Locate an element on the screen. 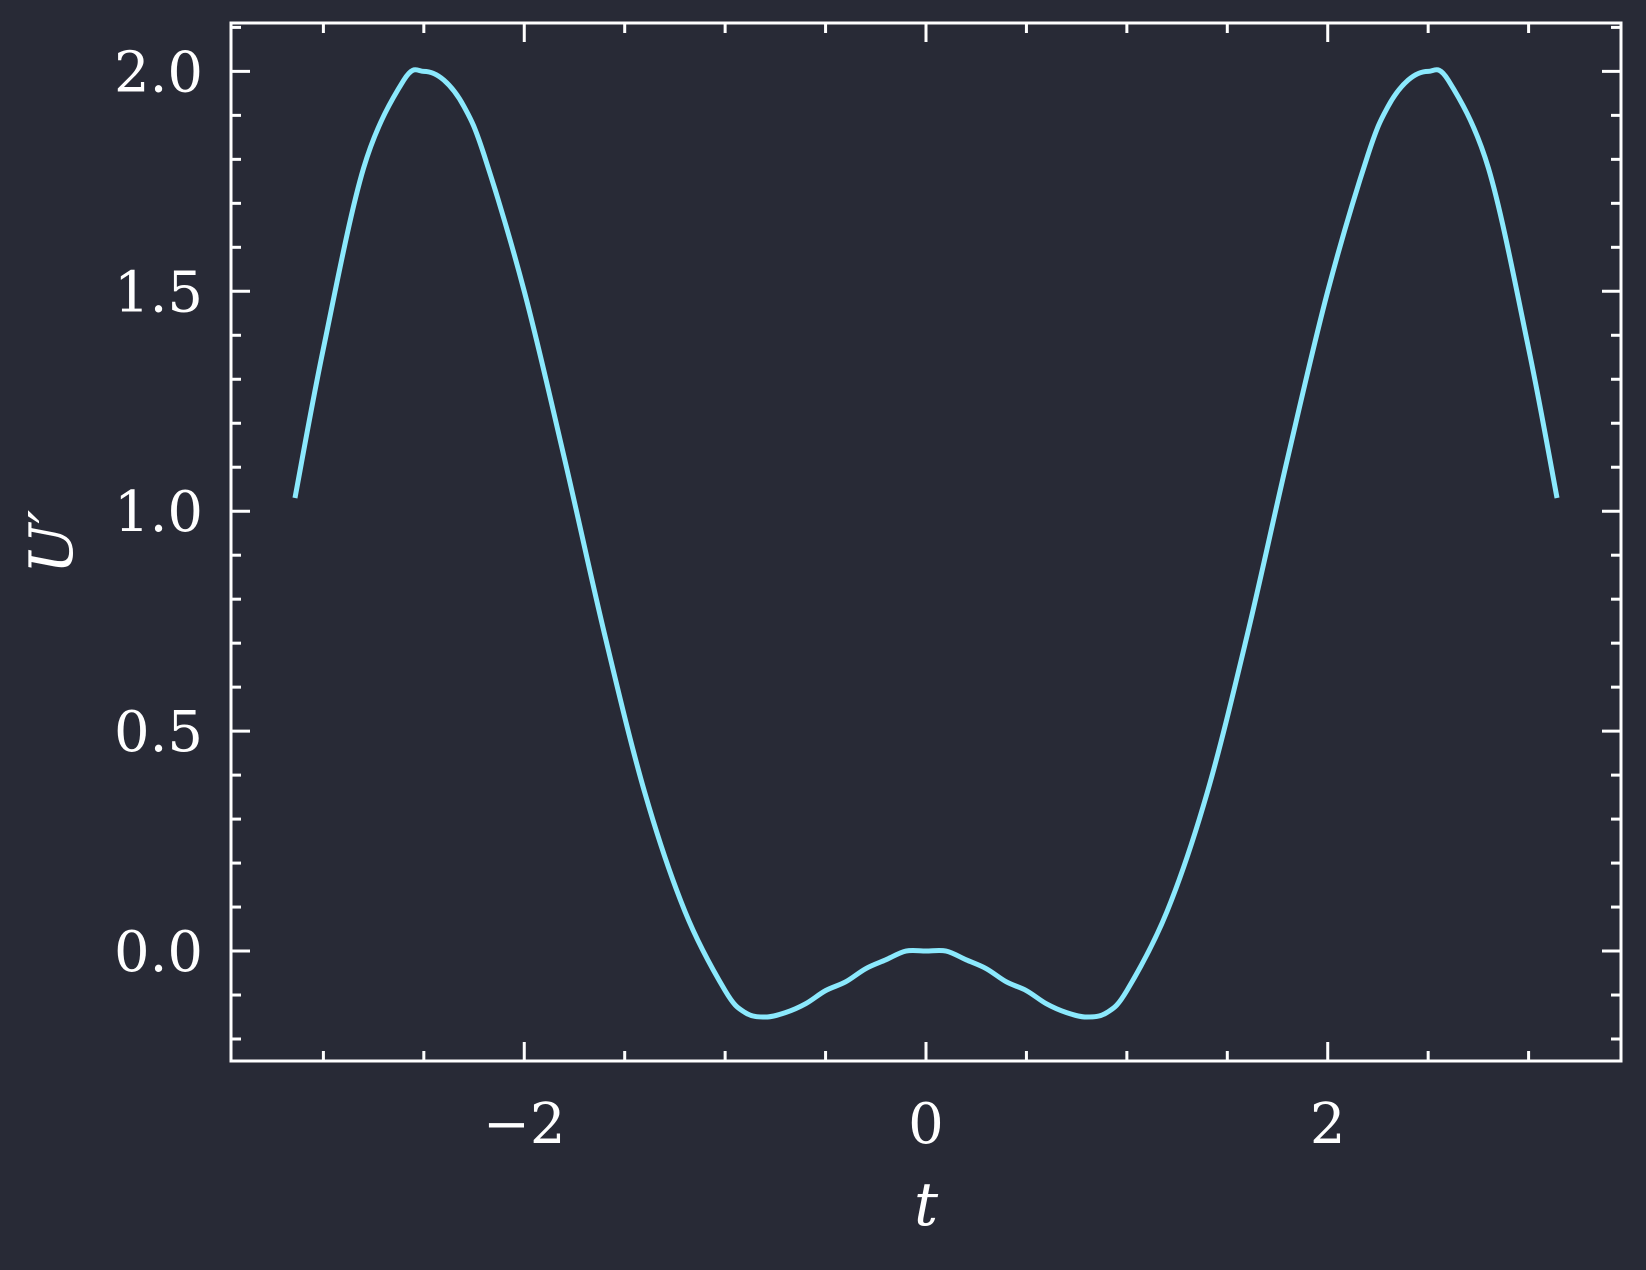 The width and height of the screenshot is (1646, 1270). x-tick-label: 0 is located at coordinates (926, 1124).